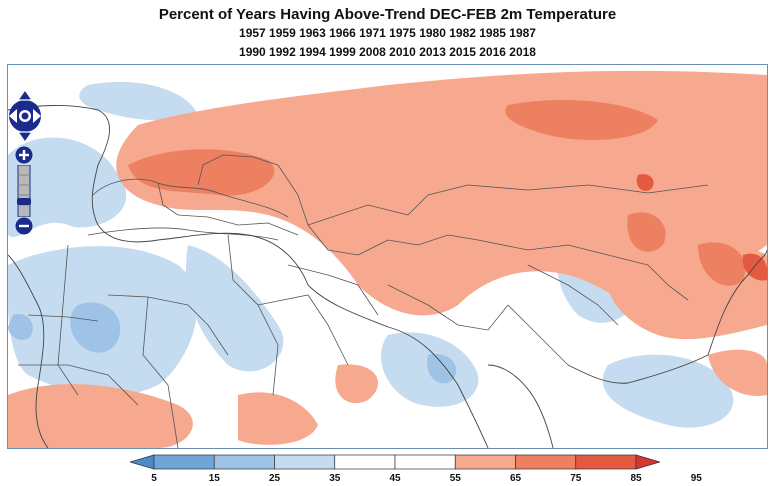 The width and height of the screenshot is (775, 486). Describe the element at coordinates (25, 94) in the screenshot. I see `pan-up-icon` at that location.